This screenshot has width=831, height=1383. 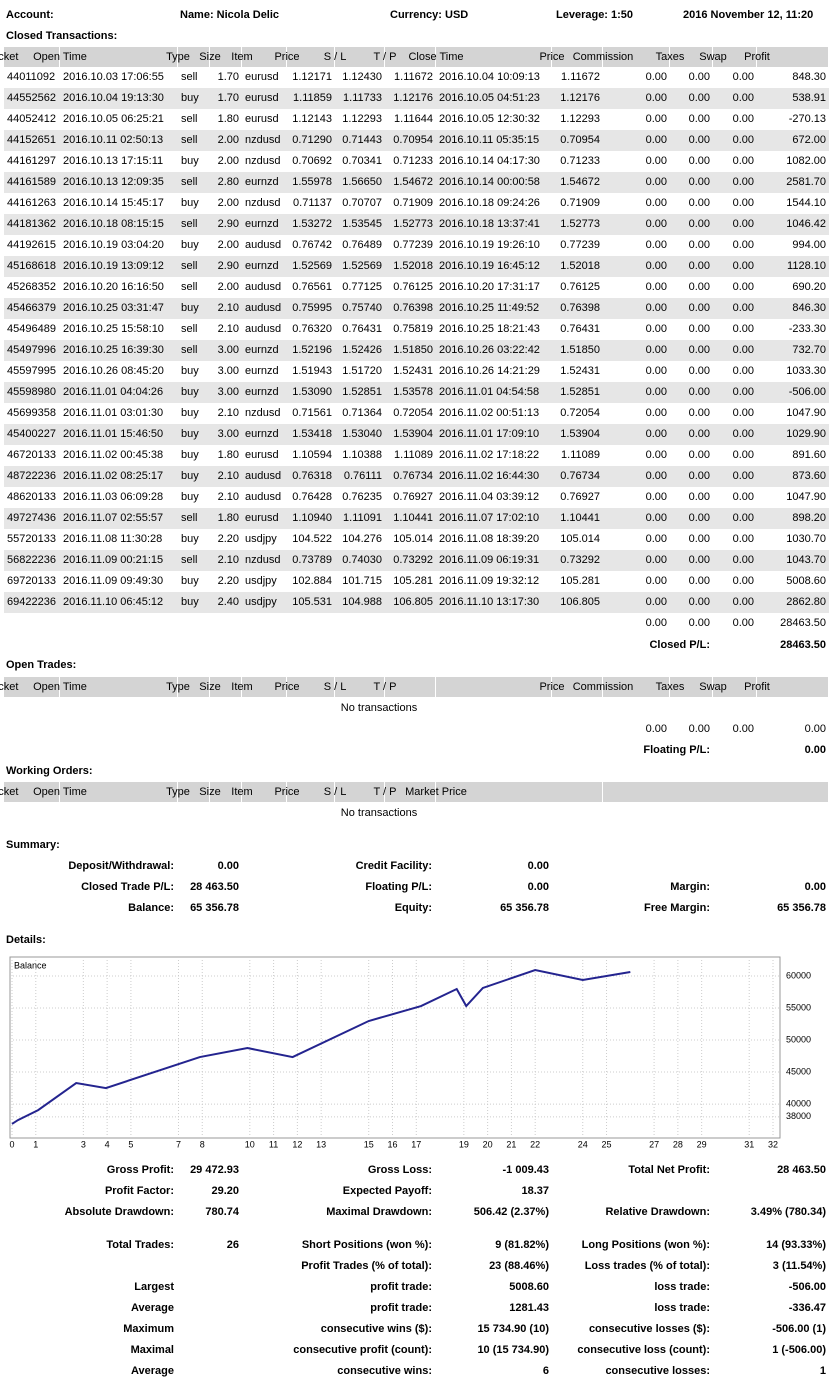 What do you see at coordinates (312, 602) in the screenshot?
I see `cell: 105.531` at bounding box center [312, 602].